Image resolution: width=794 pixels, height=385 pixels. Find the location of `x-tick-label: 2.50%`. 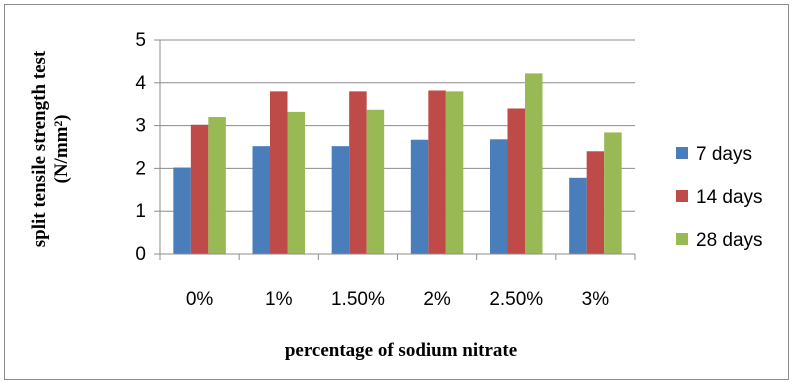

x-tick-label: 2.50% is located at coordinates (516, 299).